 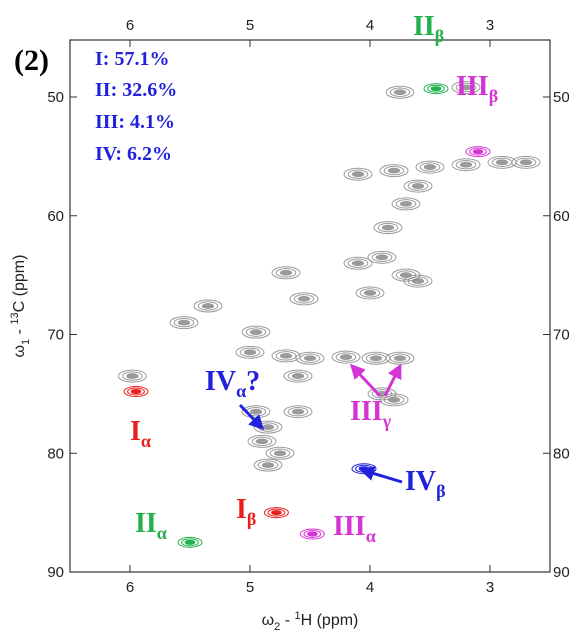 I want to click on inset-text: II: 32.6%, so click(x=136, y=90).